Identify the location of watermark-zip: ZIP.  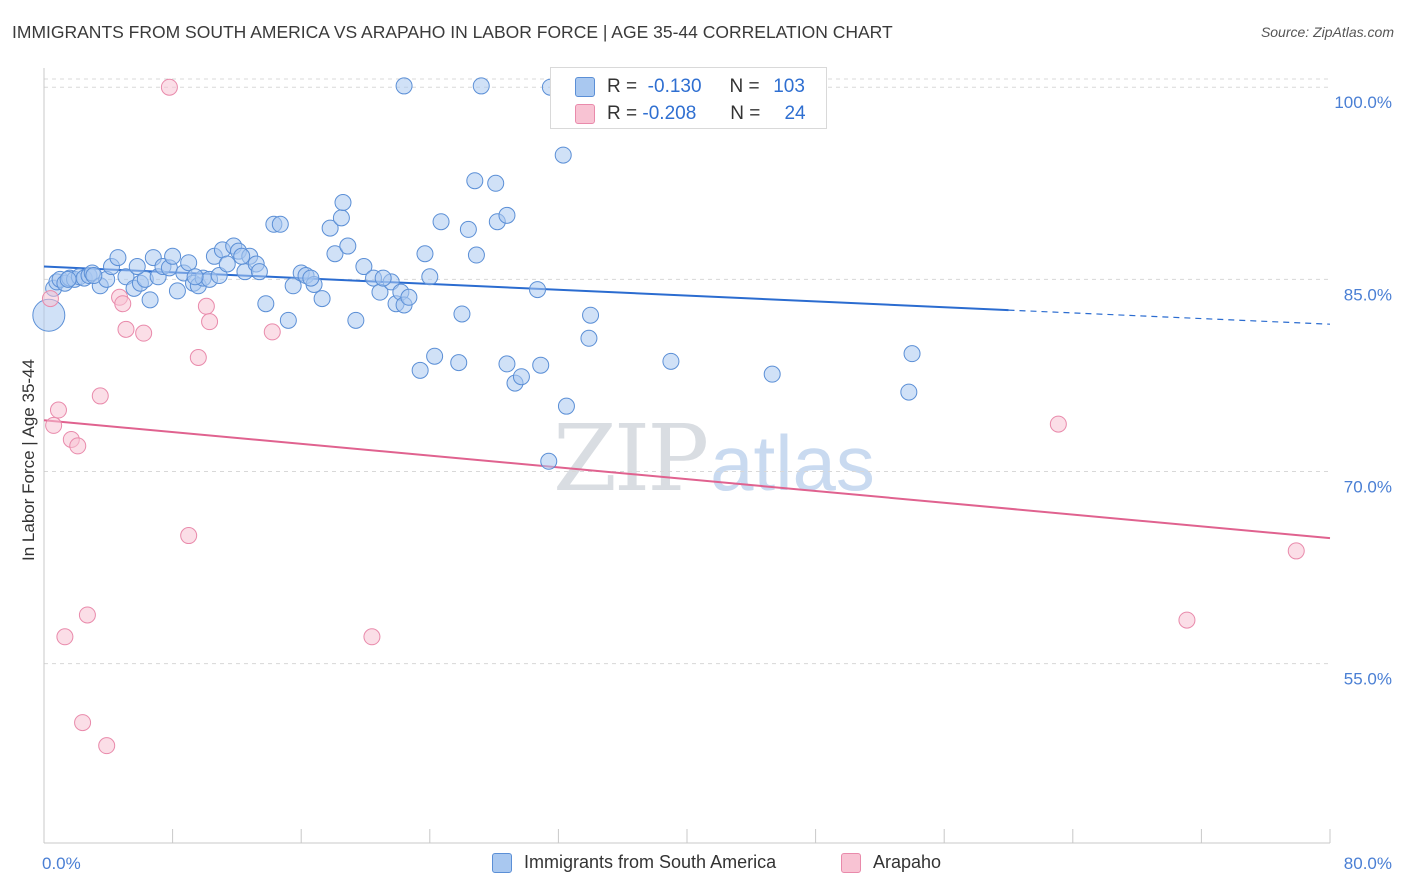
(631, 458).